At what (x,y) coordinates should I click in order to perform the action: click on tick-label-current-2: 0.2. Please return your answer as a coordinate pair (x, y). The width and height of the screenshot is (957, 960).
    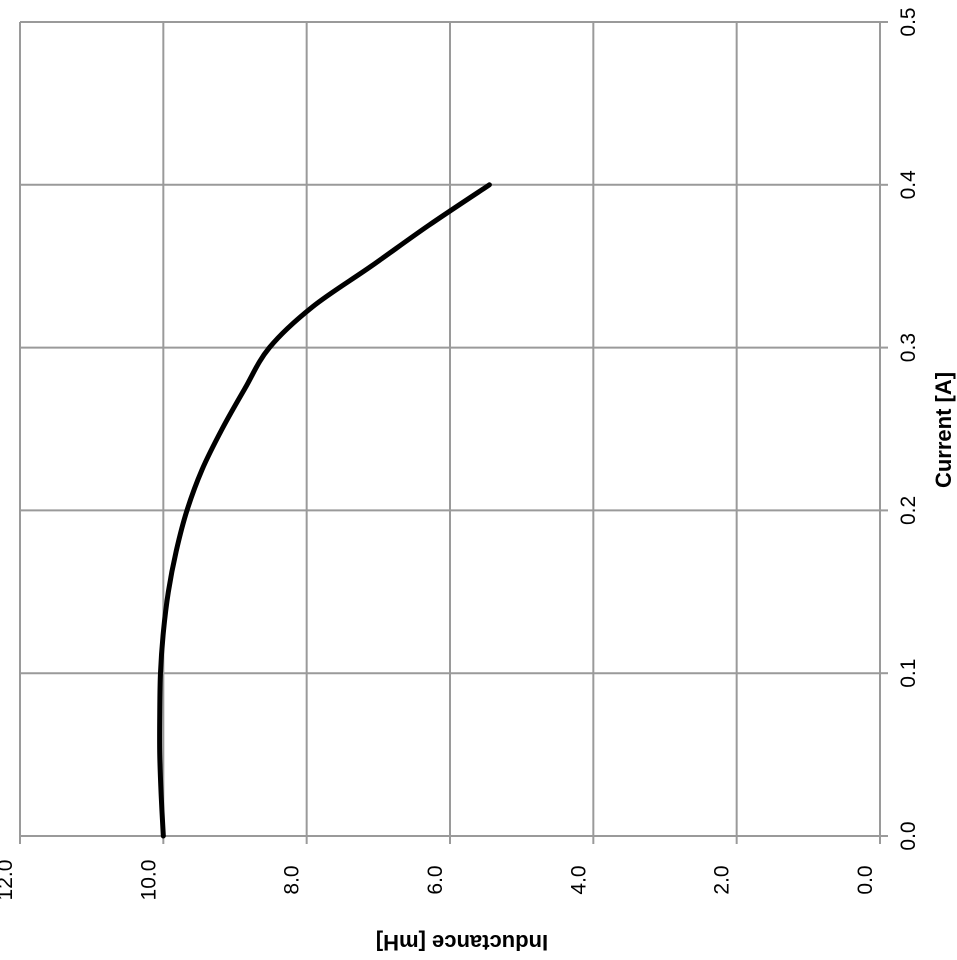
    Looking at the image, I should click on (908, 510).